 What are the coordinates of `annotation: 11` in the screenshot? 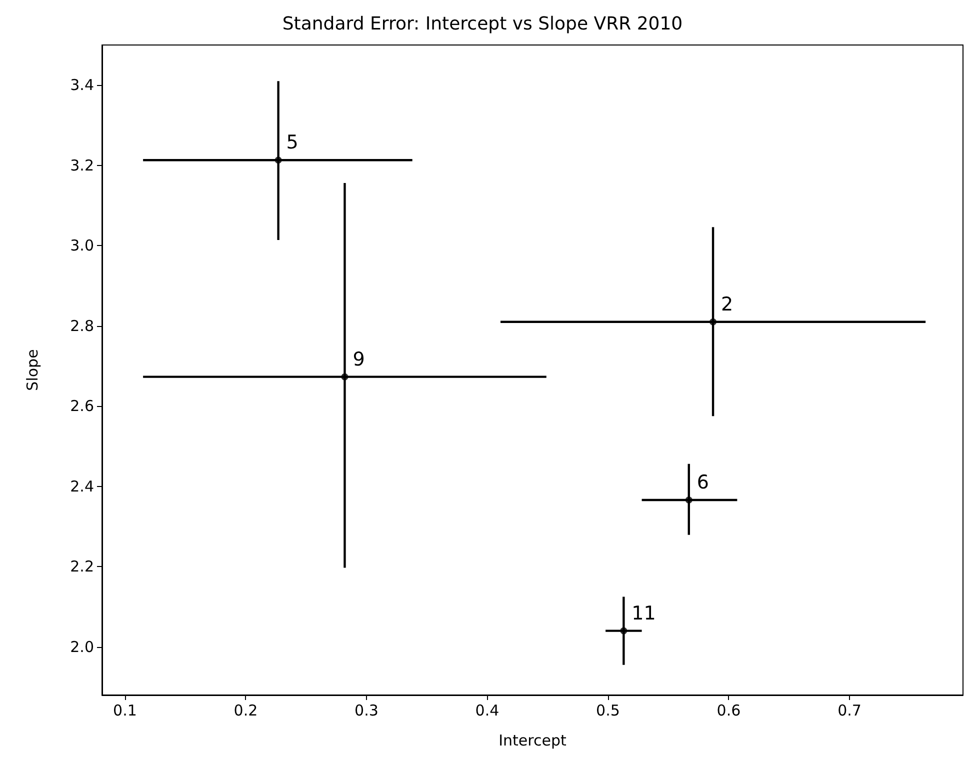 It's located at (644, 613).